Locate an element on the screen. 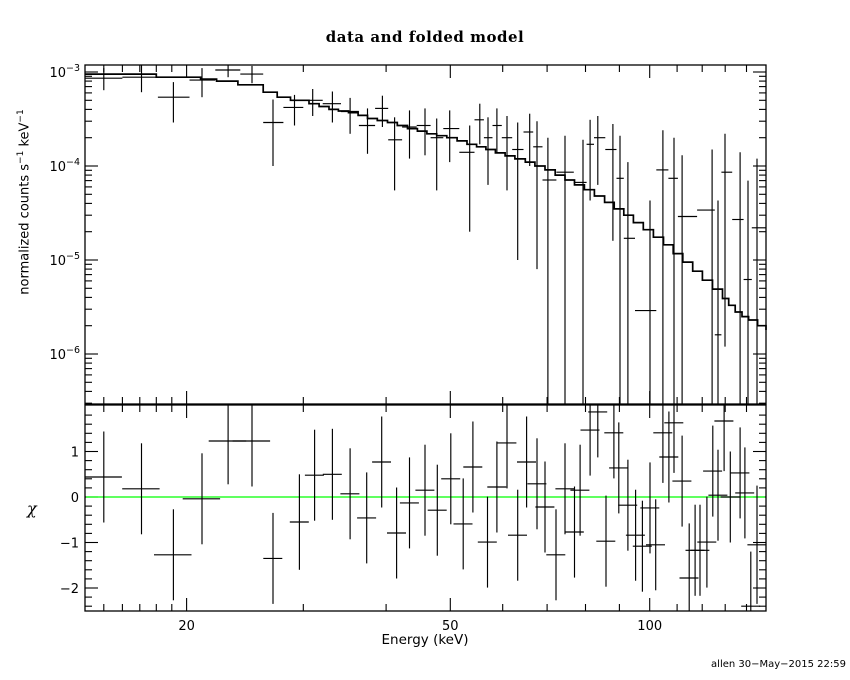 The height and width of the screenshot is (680, 850). x-axis-label-energy: Energy (keV) is located at coordinates (425, 640).